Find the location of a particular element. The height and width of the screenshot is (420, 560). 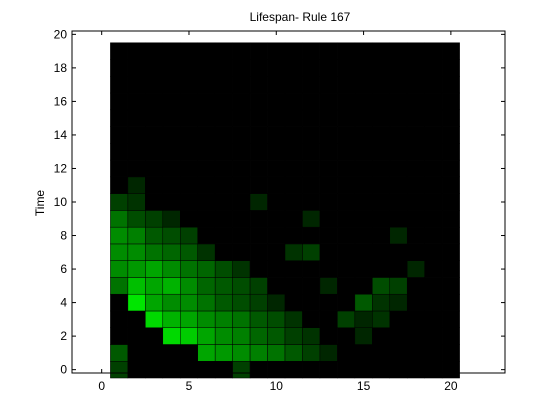

chart-title: Lifespan- Rule 167 is located at coordinates (300, 17).